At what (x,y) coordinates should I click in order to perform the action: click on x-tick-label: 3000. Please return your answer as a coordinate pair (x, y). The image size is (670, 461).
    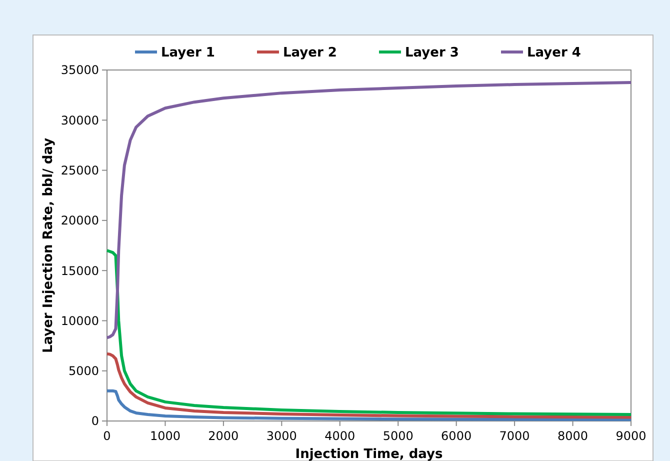
    Looking at the image, I should click on (281, 436).